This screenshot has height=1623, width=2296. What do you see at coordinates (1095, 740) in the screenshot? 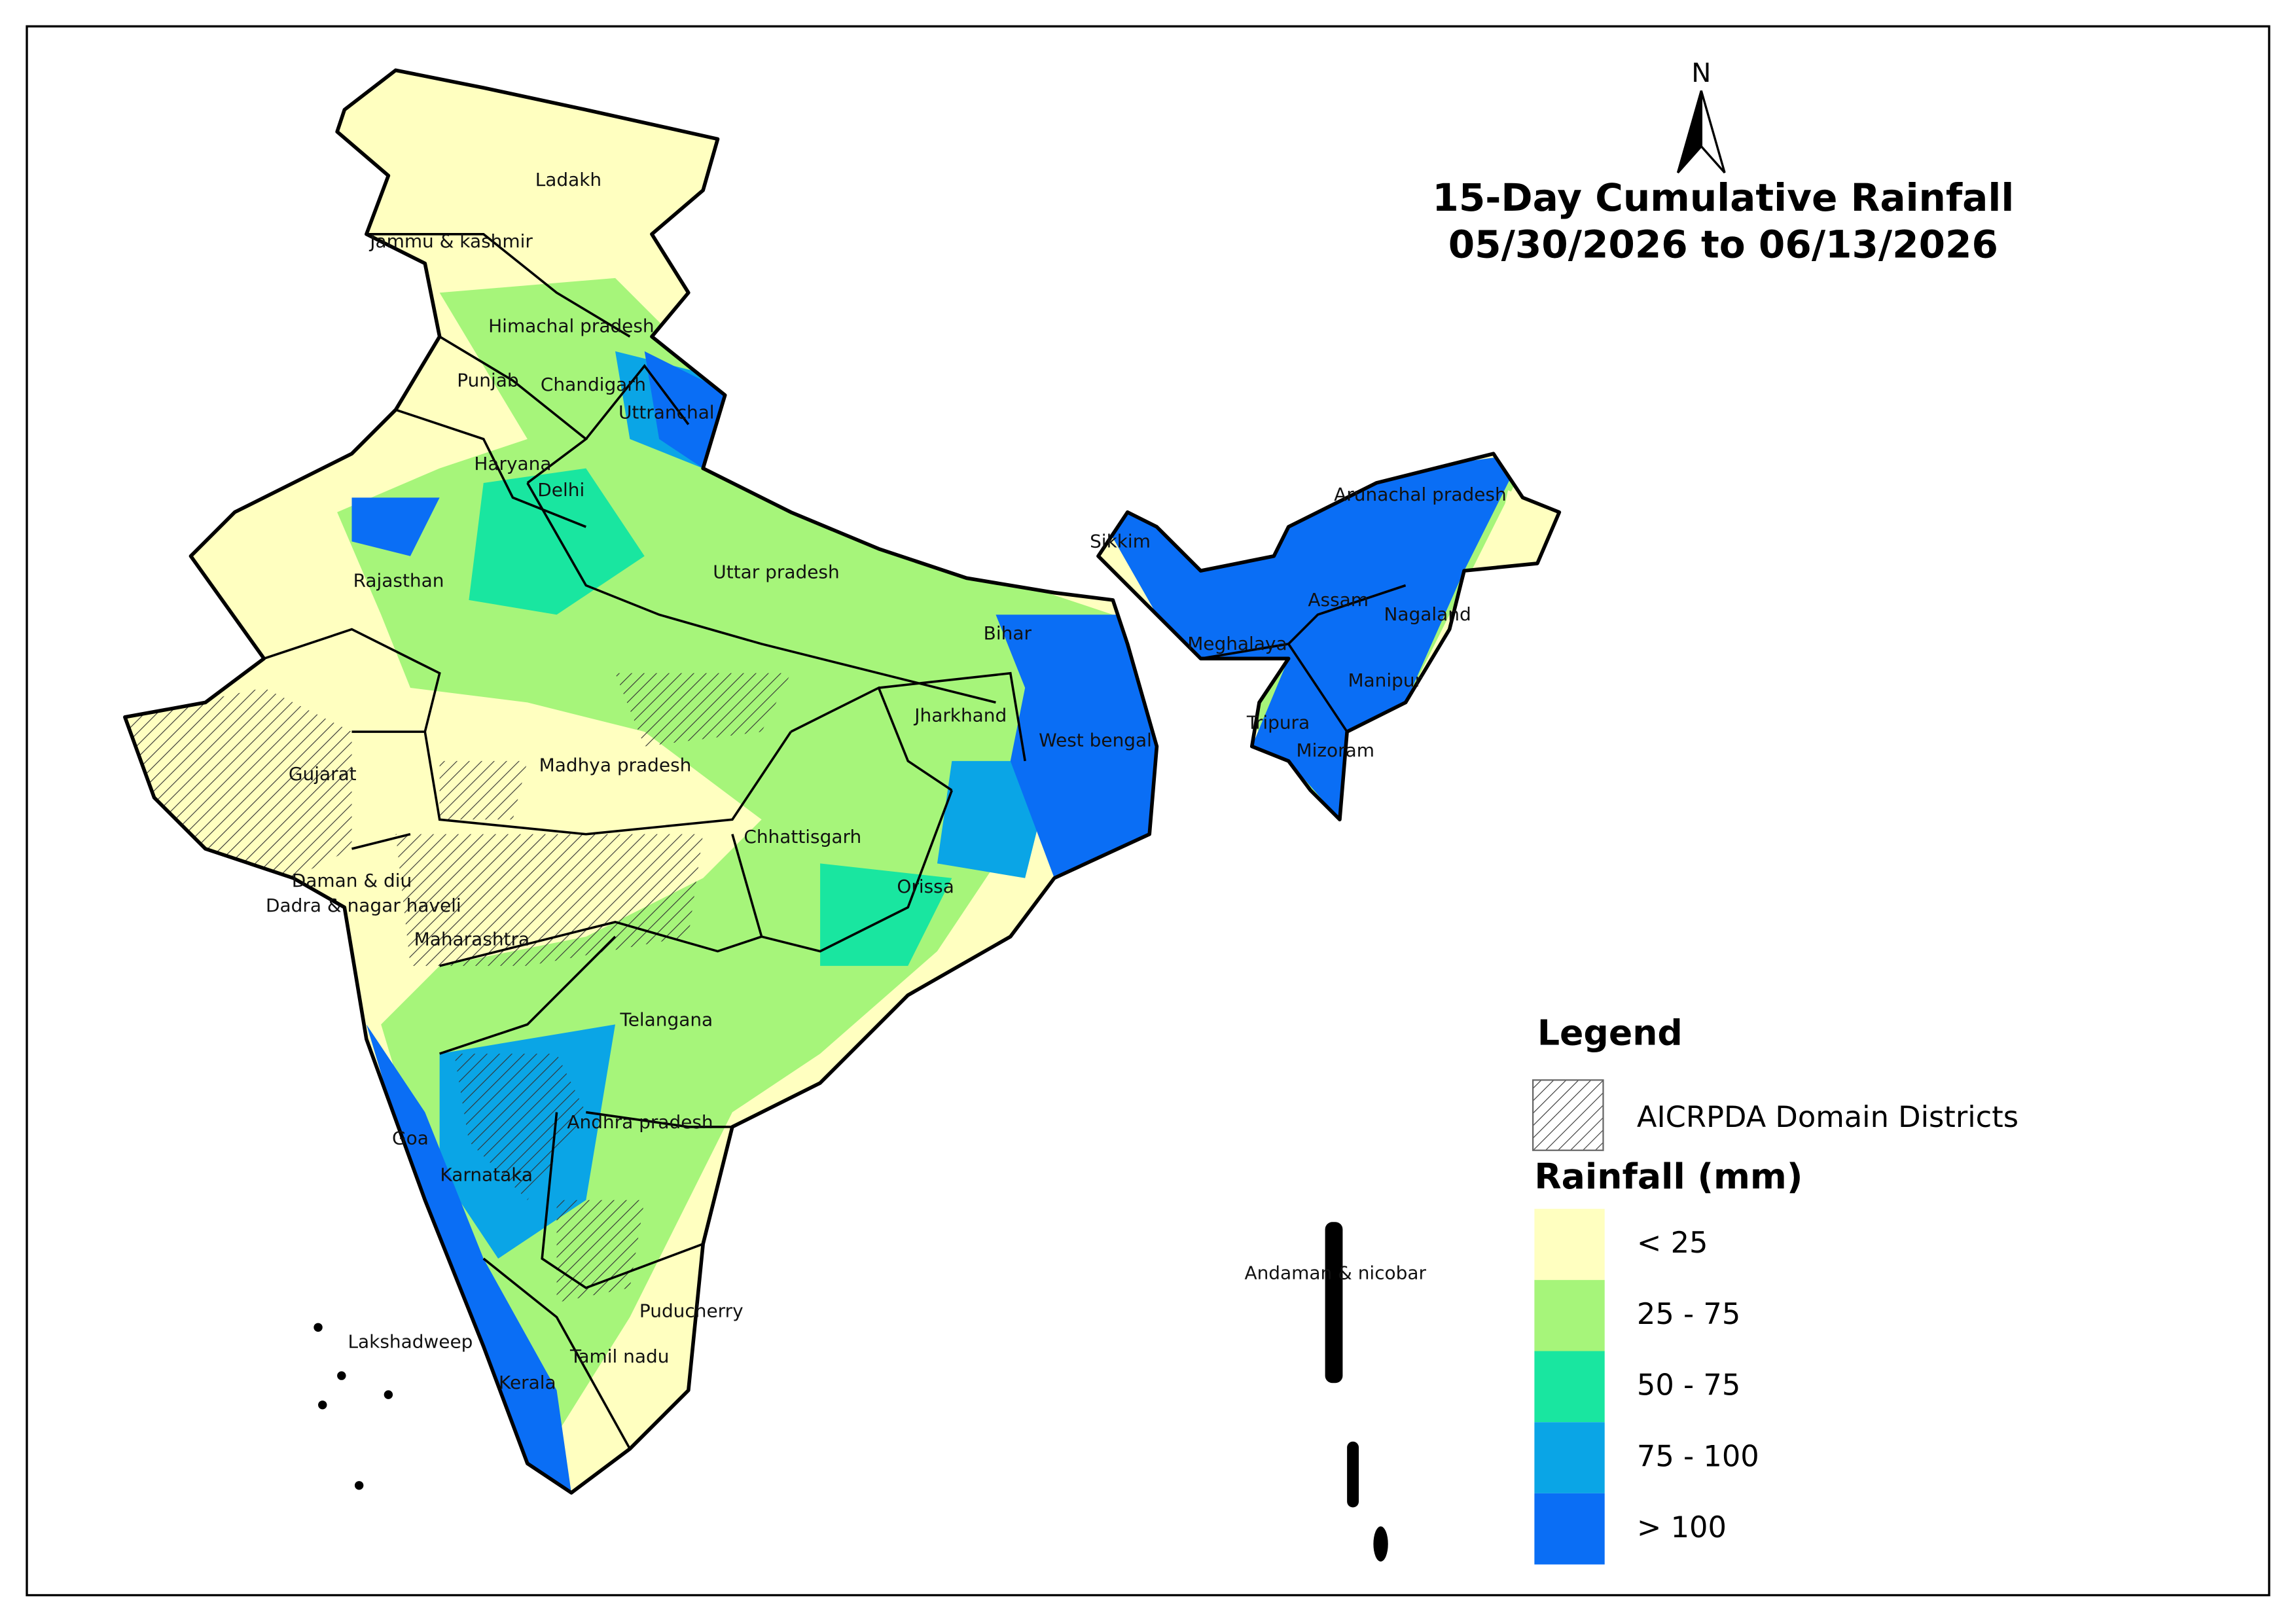
I see `state-label: West bengal` at bounding box center [1095, 740].